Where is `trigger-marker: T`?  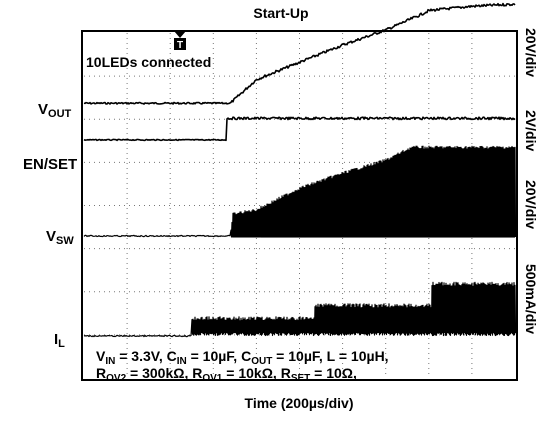
trigger-marker: T is located at coordinates (180, 41).